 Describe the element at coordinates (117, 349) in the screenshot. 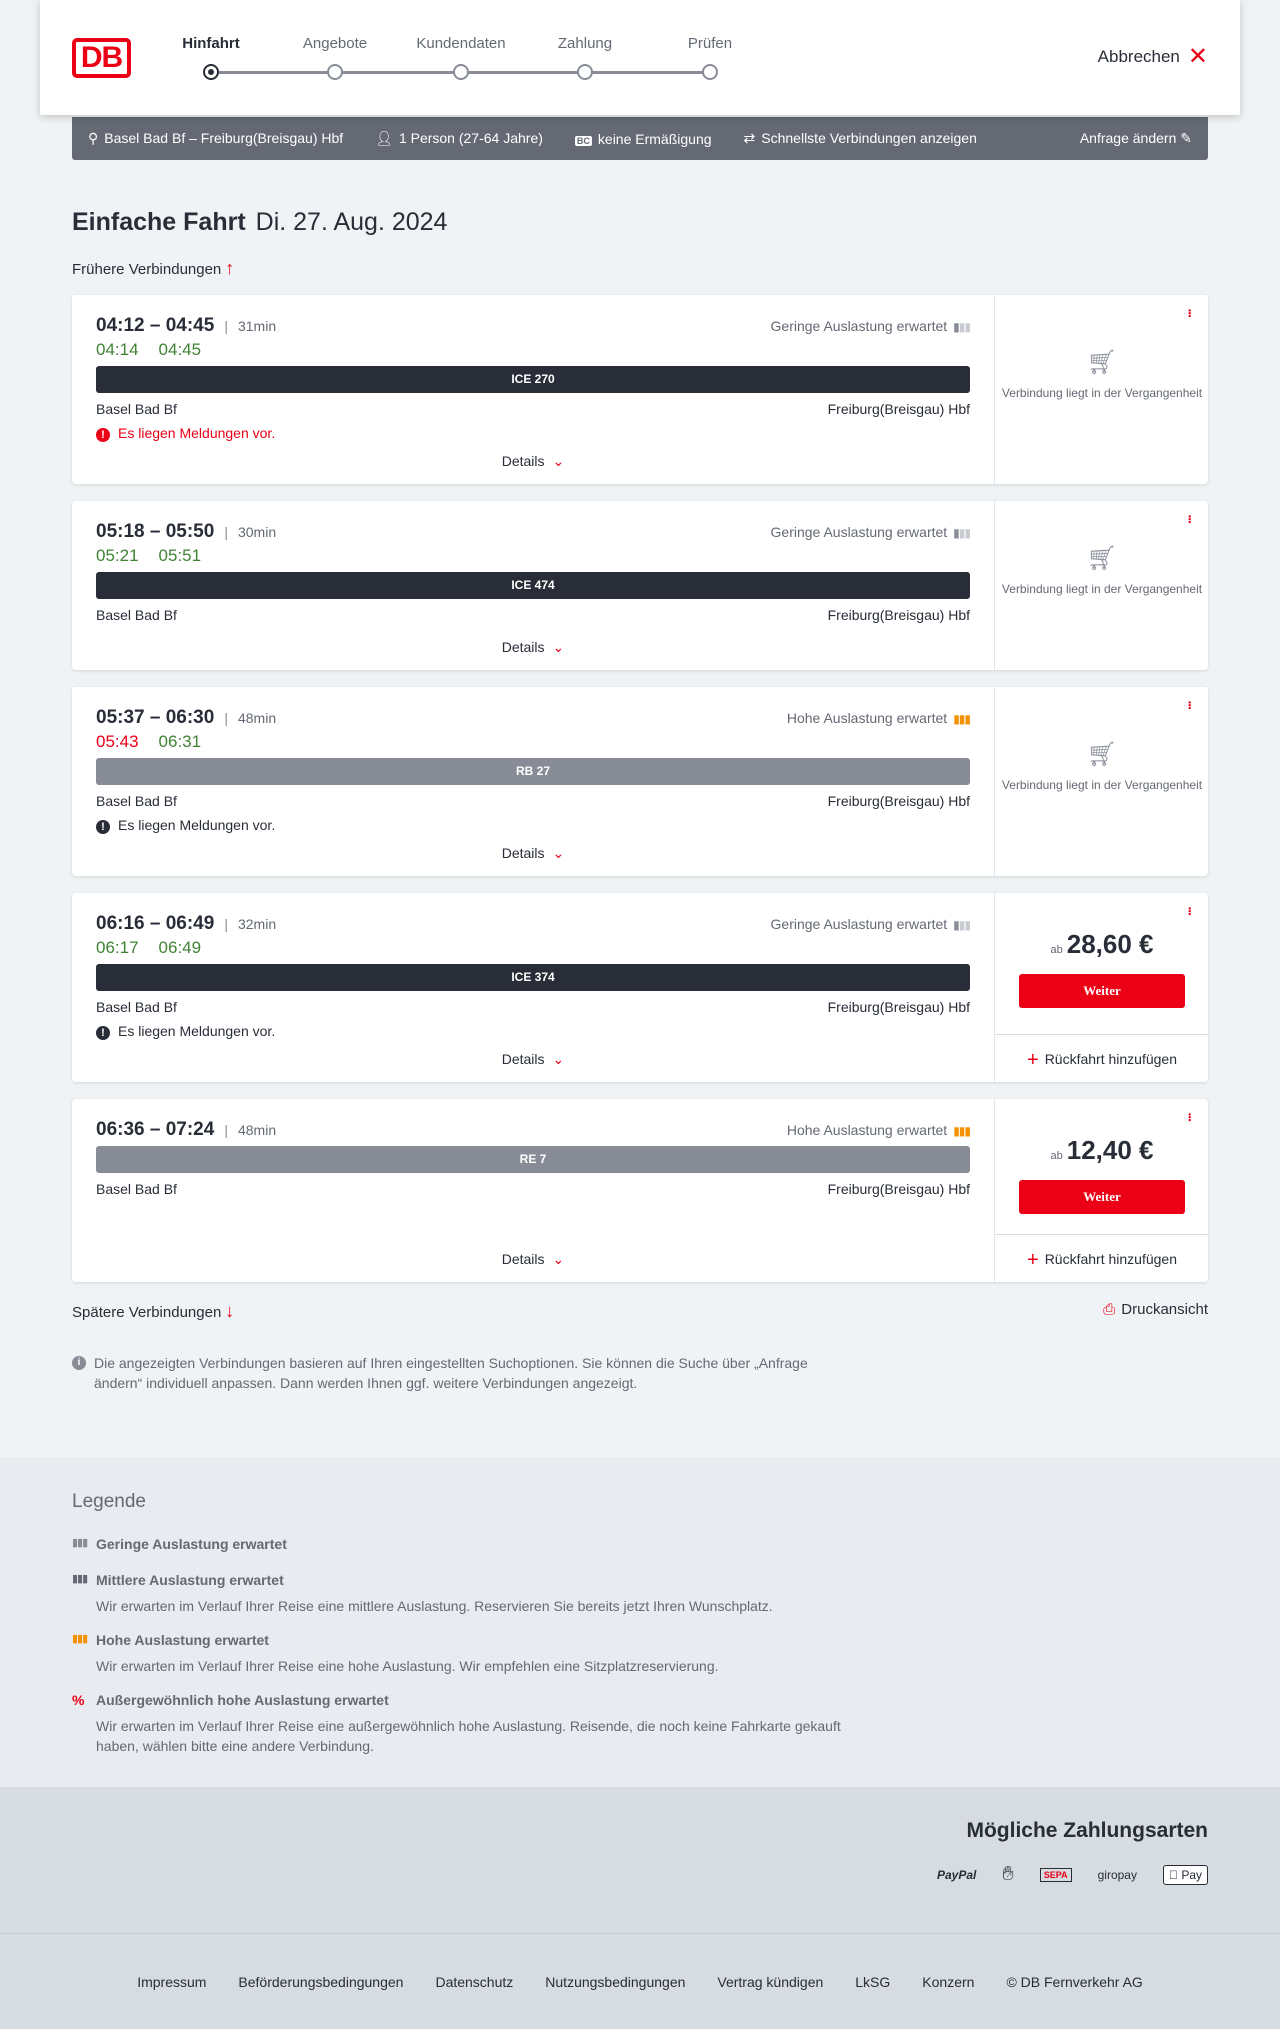

I see `realtime-departure: 04:14` at that location.